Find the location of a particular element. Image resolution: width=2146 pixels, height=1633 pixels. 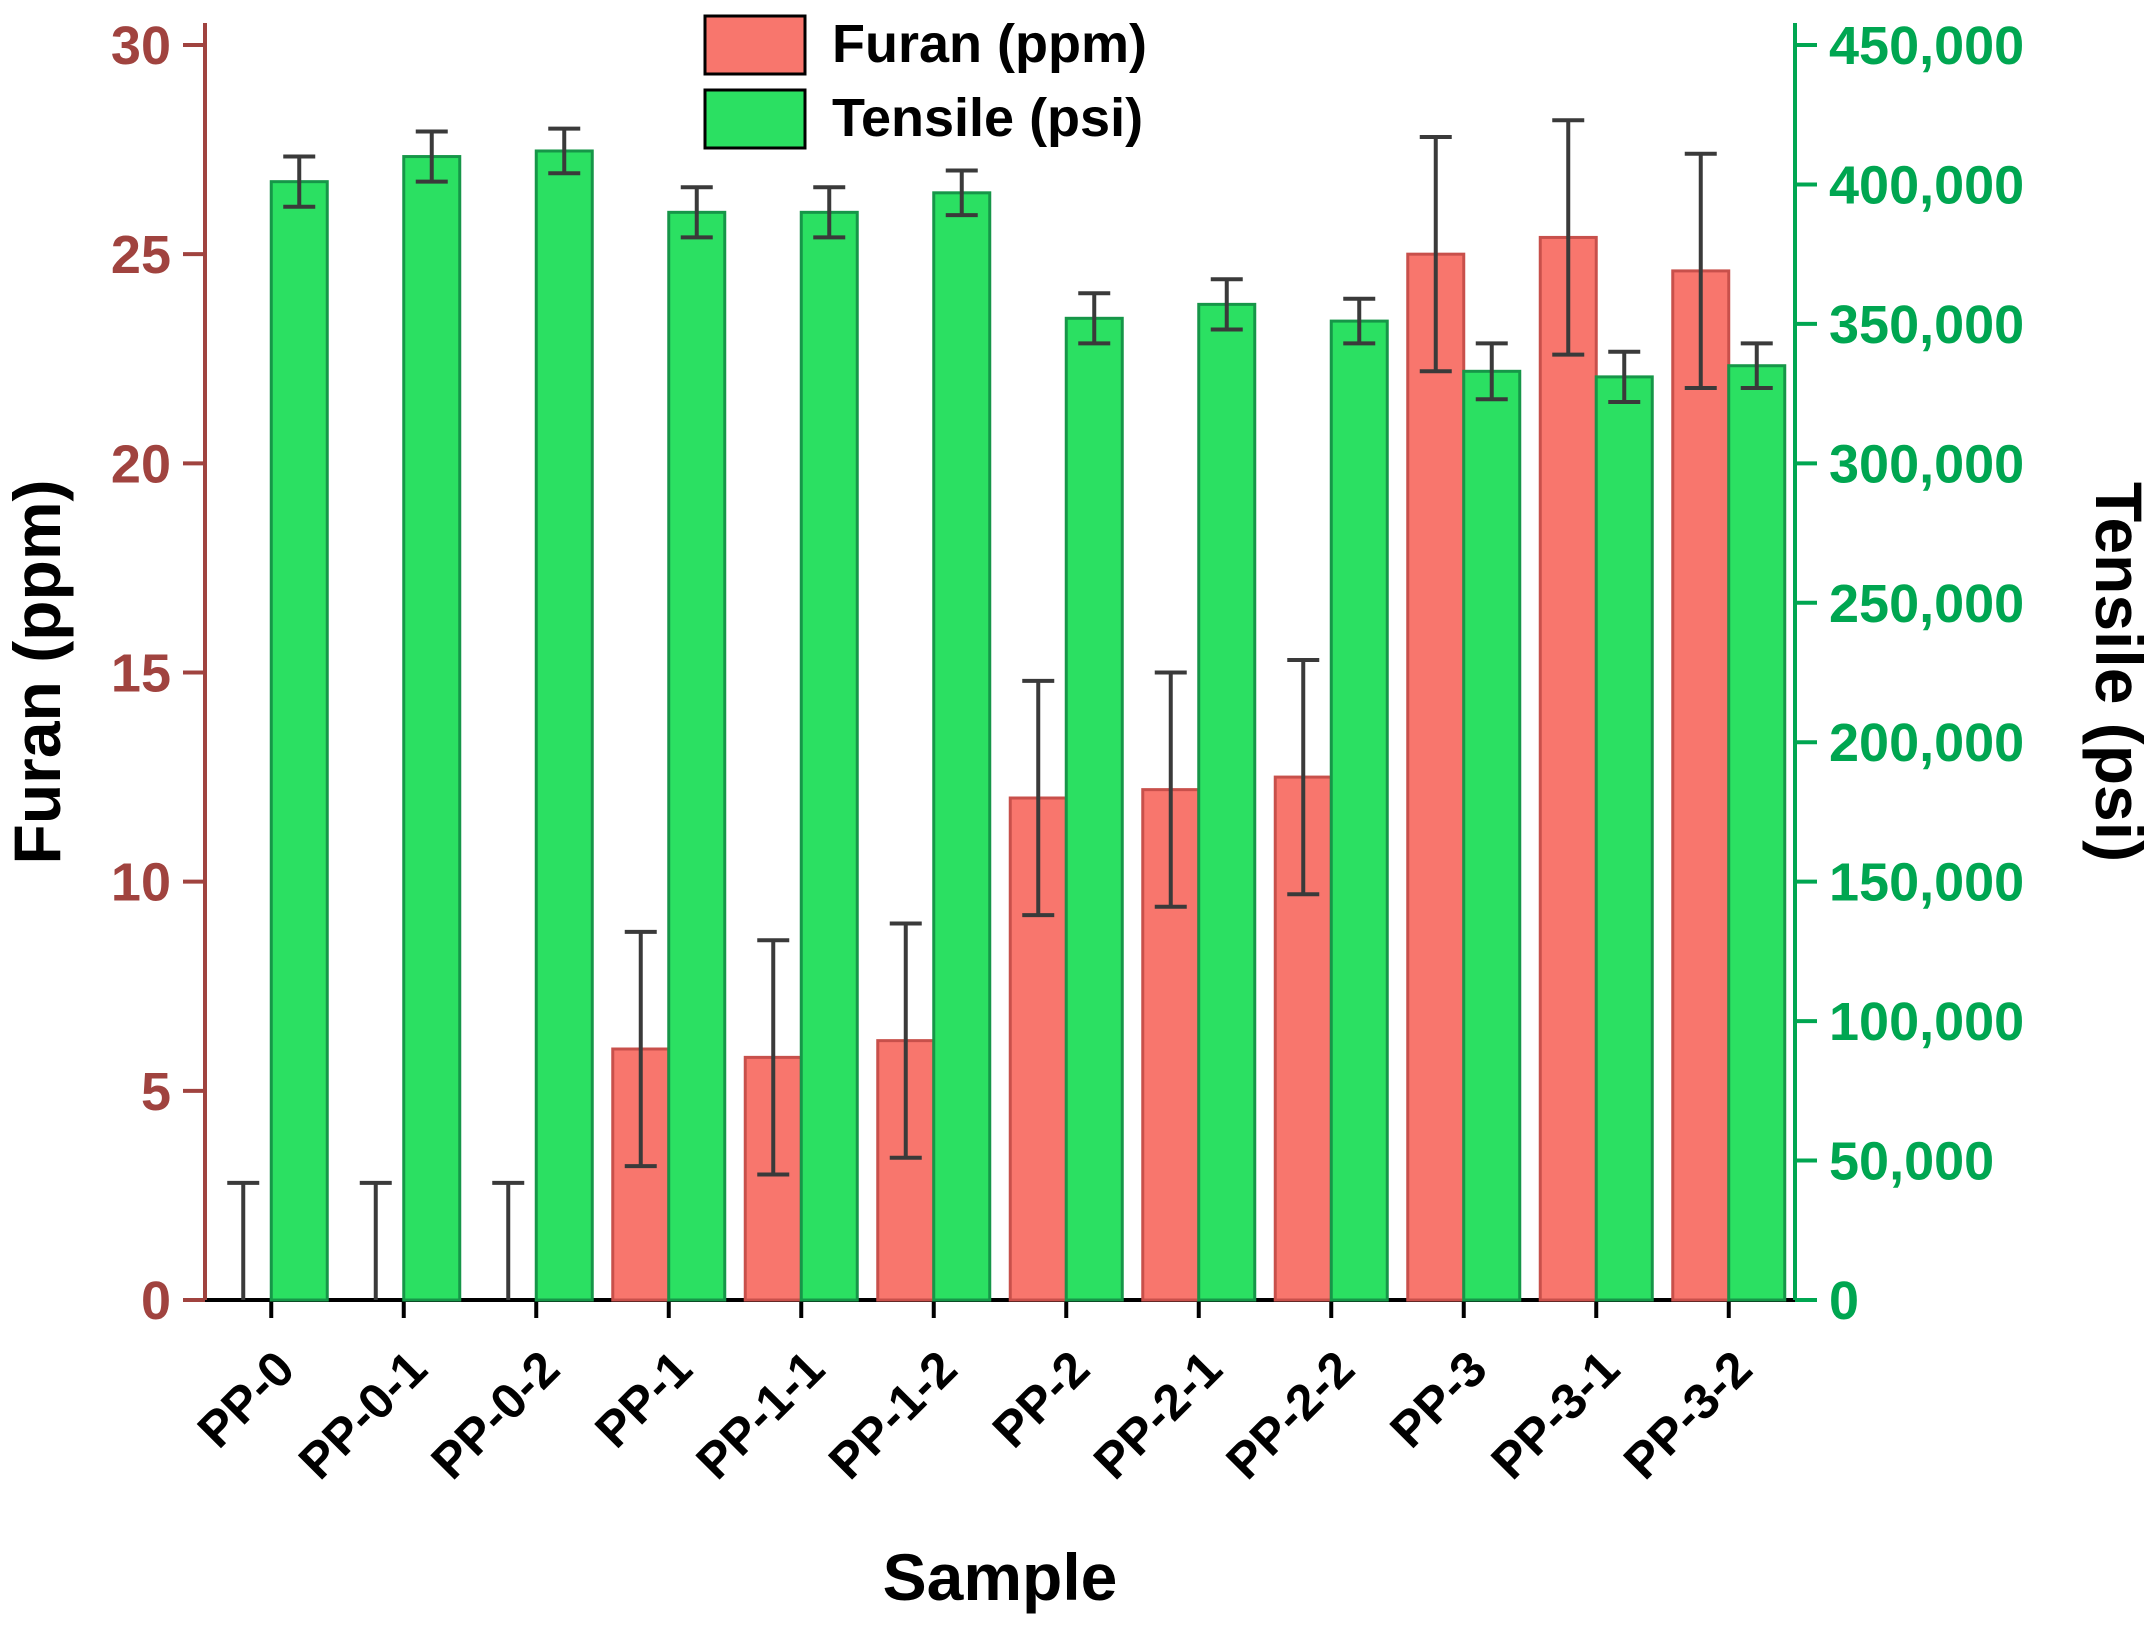

y-right-tick-label: 250,000 is located at coordinates (1926, 604).